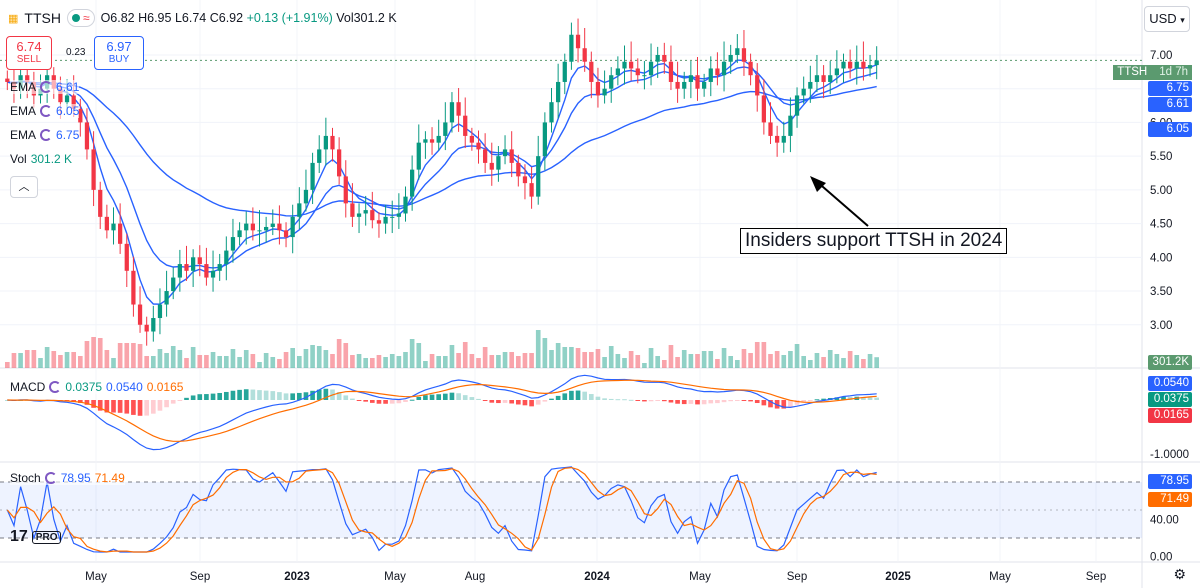  I want to click on legend-volume: Vol 301.2 K, so click(41, 159).